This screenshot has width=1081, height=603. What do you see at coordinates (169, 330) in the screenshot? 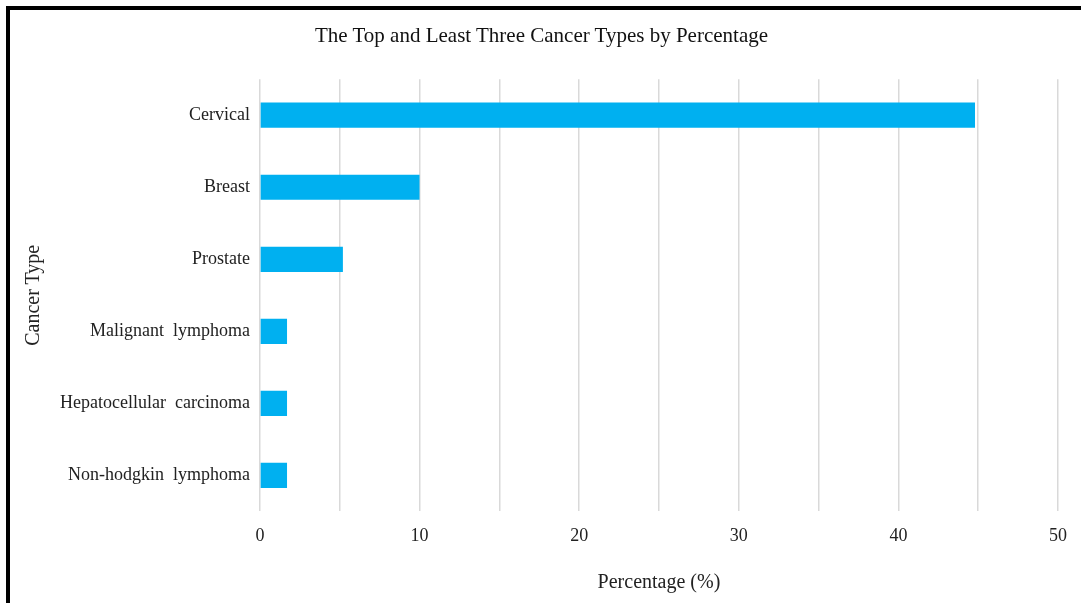
I see `y-tick-label: Malignant lymphoma` at bounding box center [169, 330].